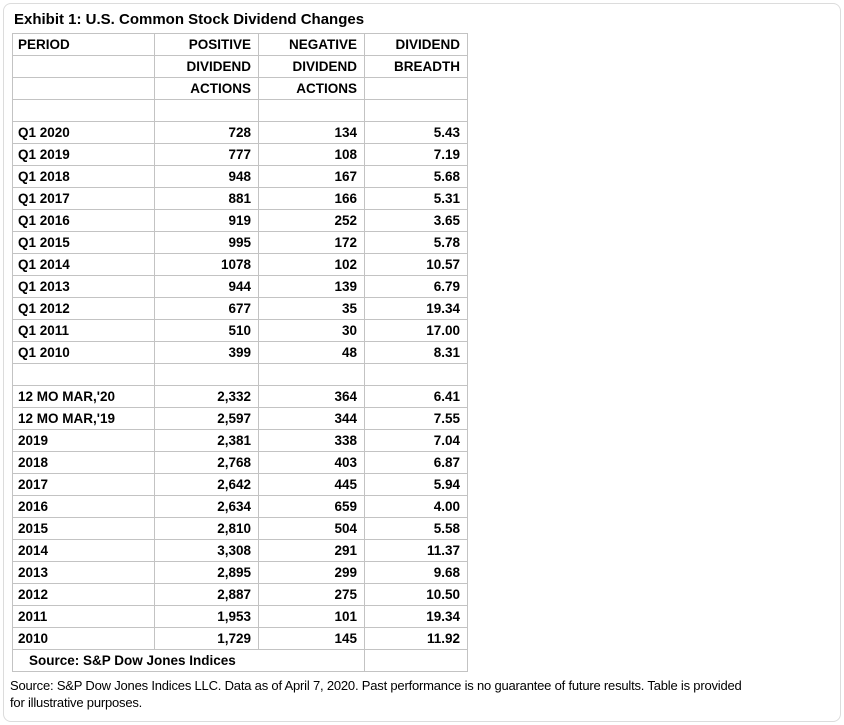  I want to click on table-row: Q1 2010 399 48 8.31, so click(240, 352).